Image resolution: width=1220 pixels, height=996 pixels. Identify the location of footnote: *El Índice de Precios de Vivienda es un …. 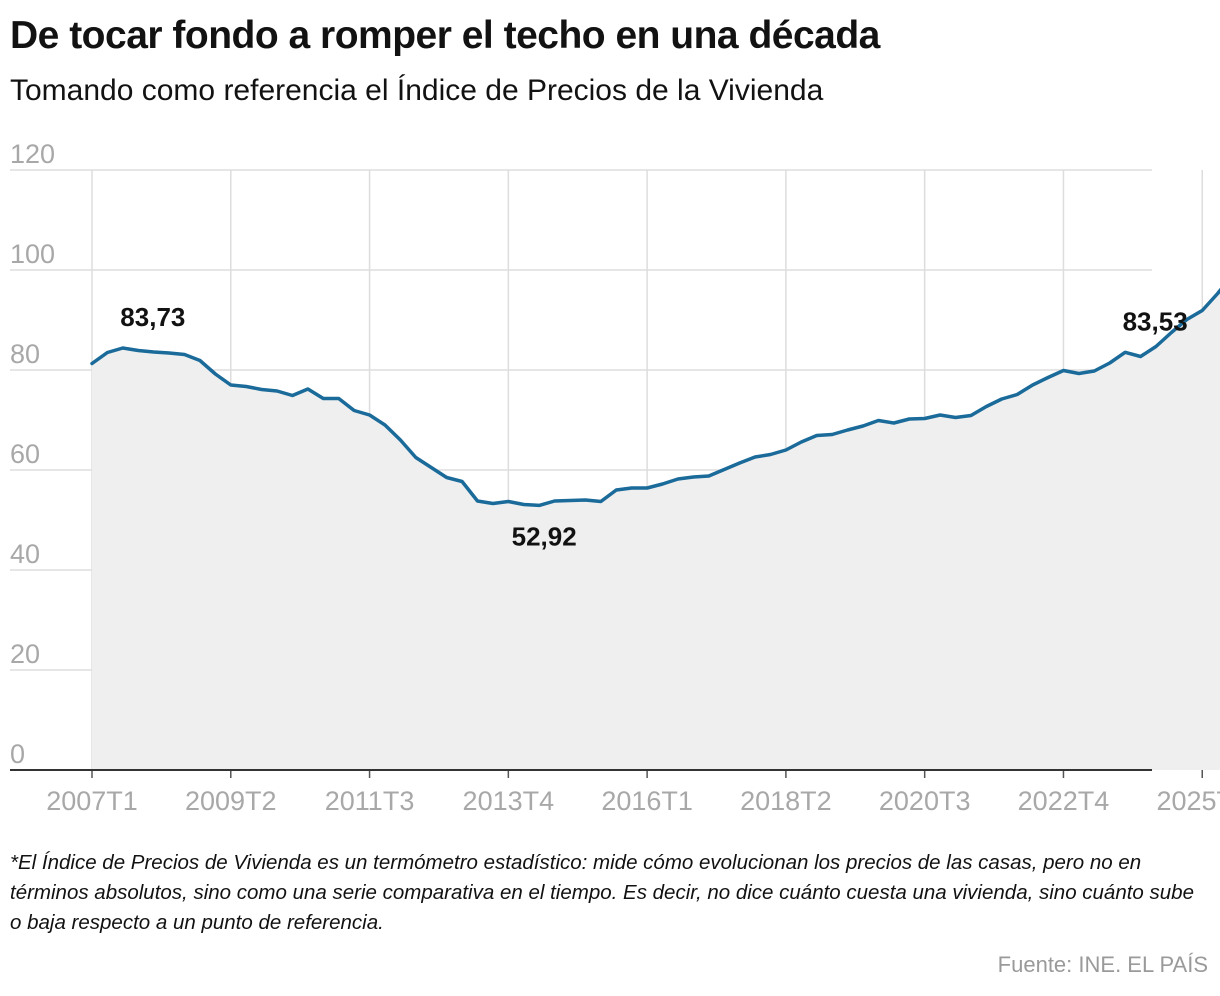
(602, 892).